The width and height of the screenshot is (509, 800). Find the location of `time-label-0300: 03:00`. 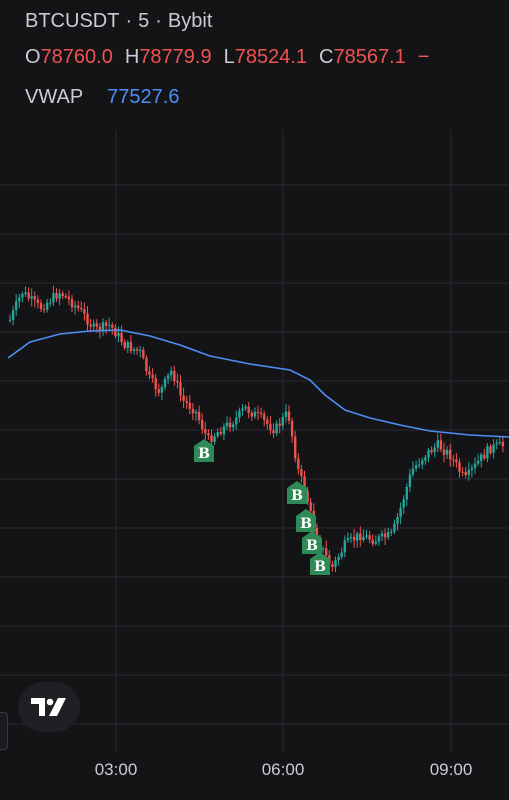

time-label-0300: 03:00 is located at coordinates (116, 769).